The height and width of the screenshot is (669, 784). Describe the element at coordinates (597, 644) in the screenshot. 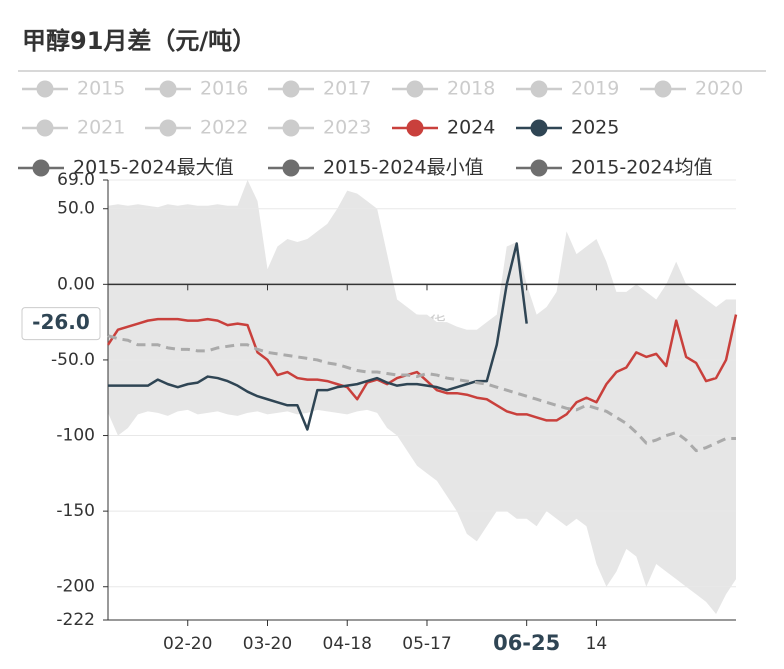

I see `x-tick-label: 14` at that location.